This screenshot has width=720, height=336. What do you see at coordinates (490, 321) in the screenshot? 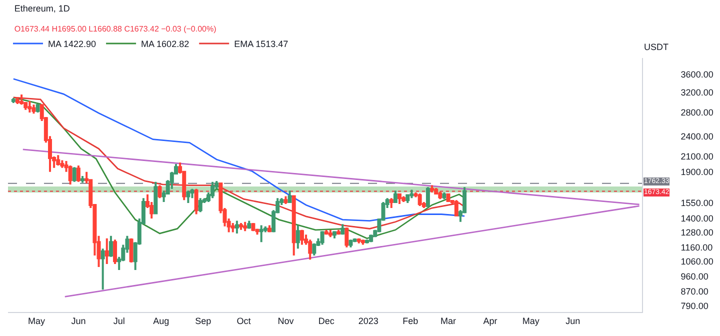
I see `x-tick-label: Apr` at bounding box center [490, 321].